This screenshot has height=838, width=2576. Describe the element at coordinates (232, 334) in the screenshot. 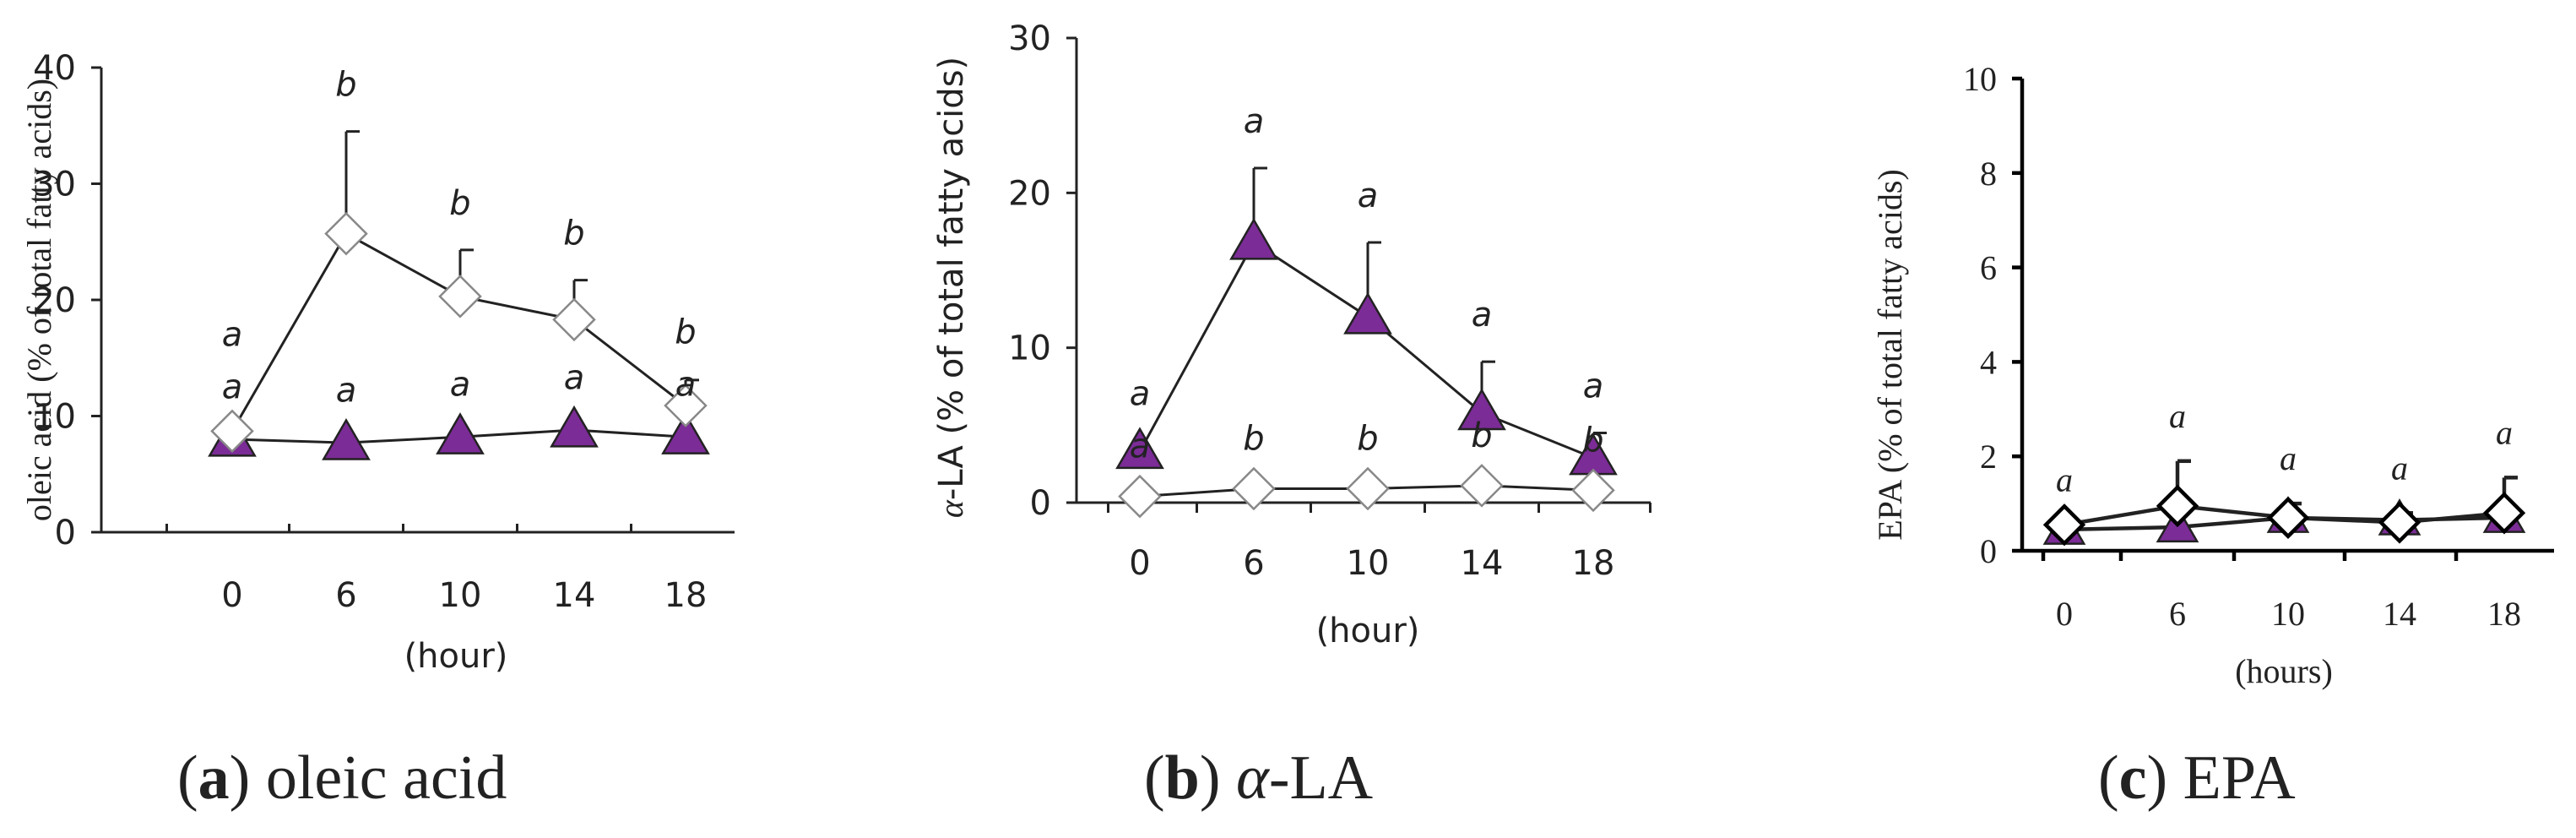

I see `significance-letter-diamond: a` at that location.